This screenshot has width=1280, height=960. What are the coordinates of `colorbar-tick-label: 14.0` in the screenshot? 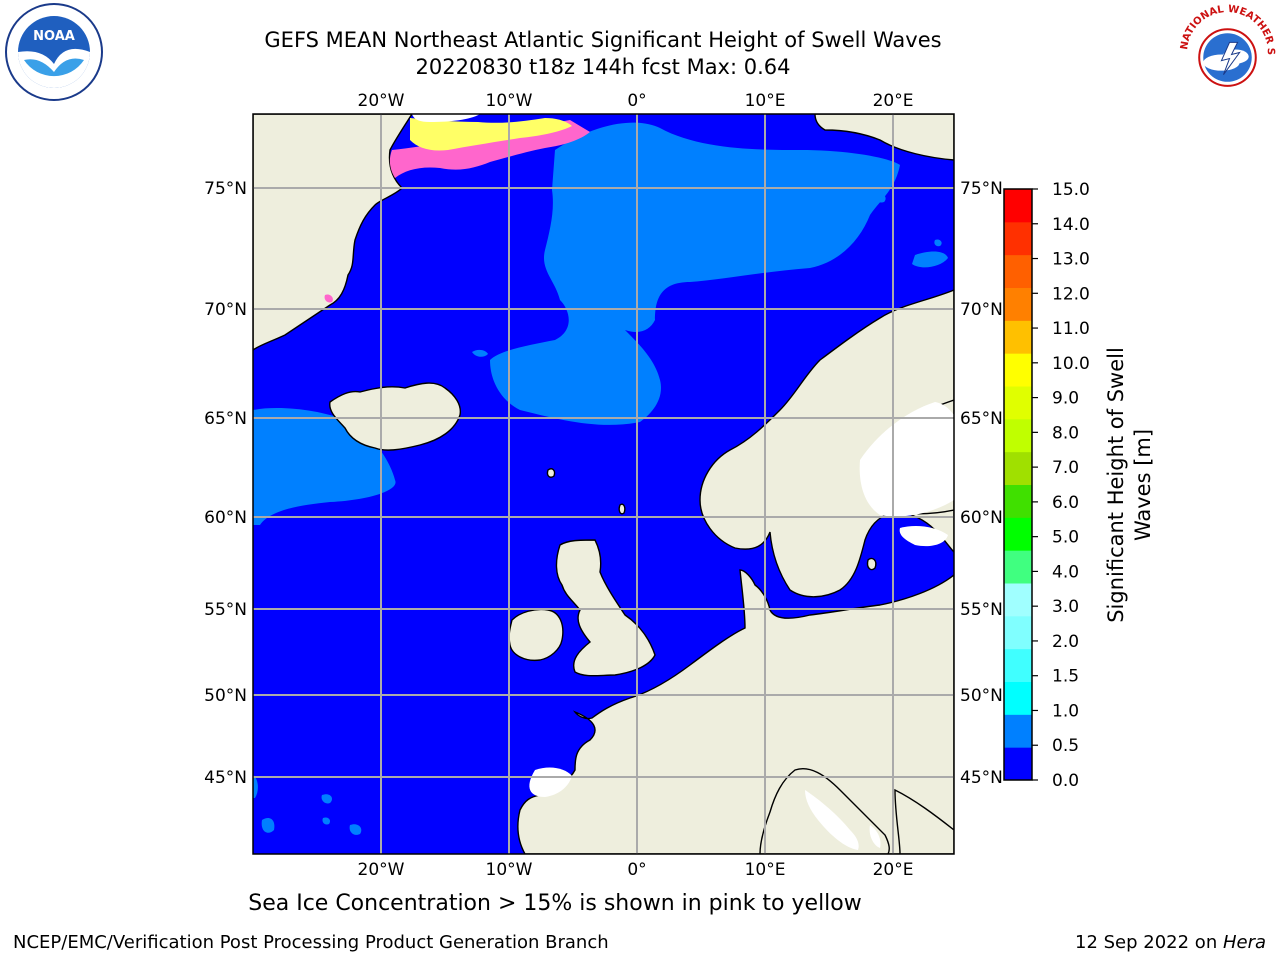 It's located at (1071, 225).